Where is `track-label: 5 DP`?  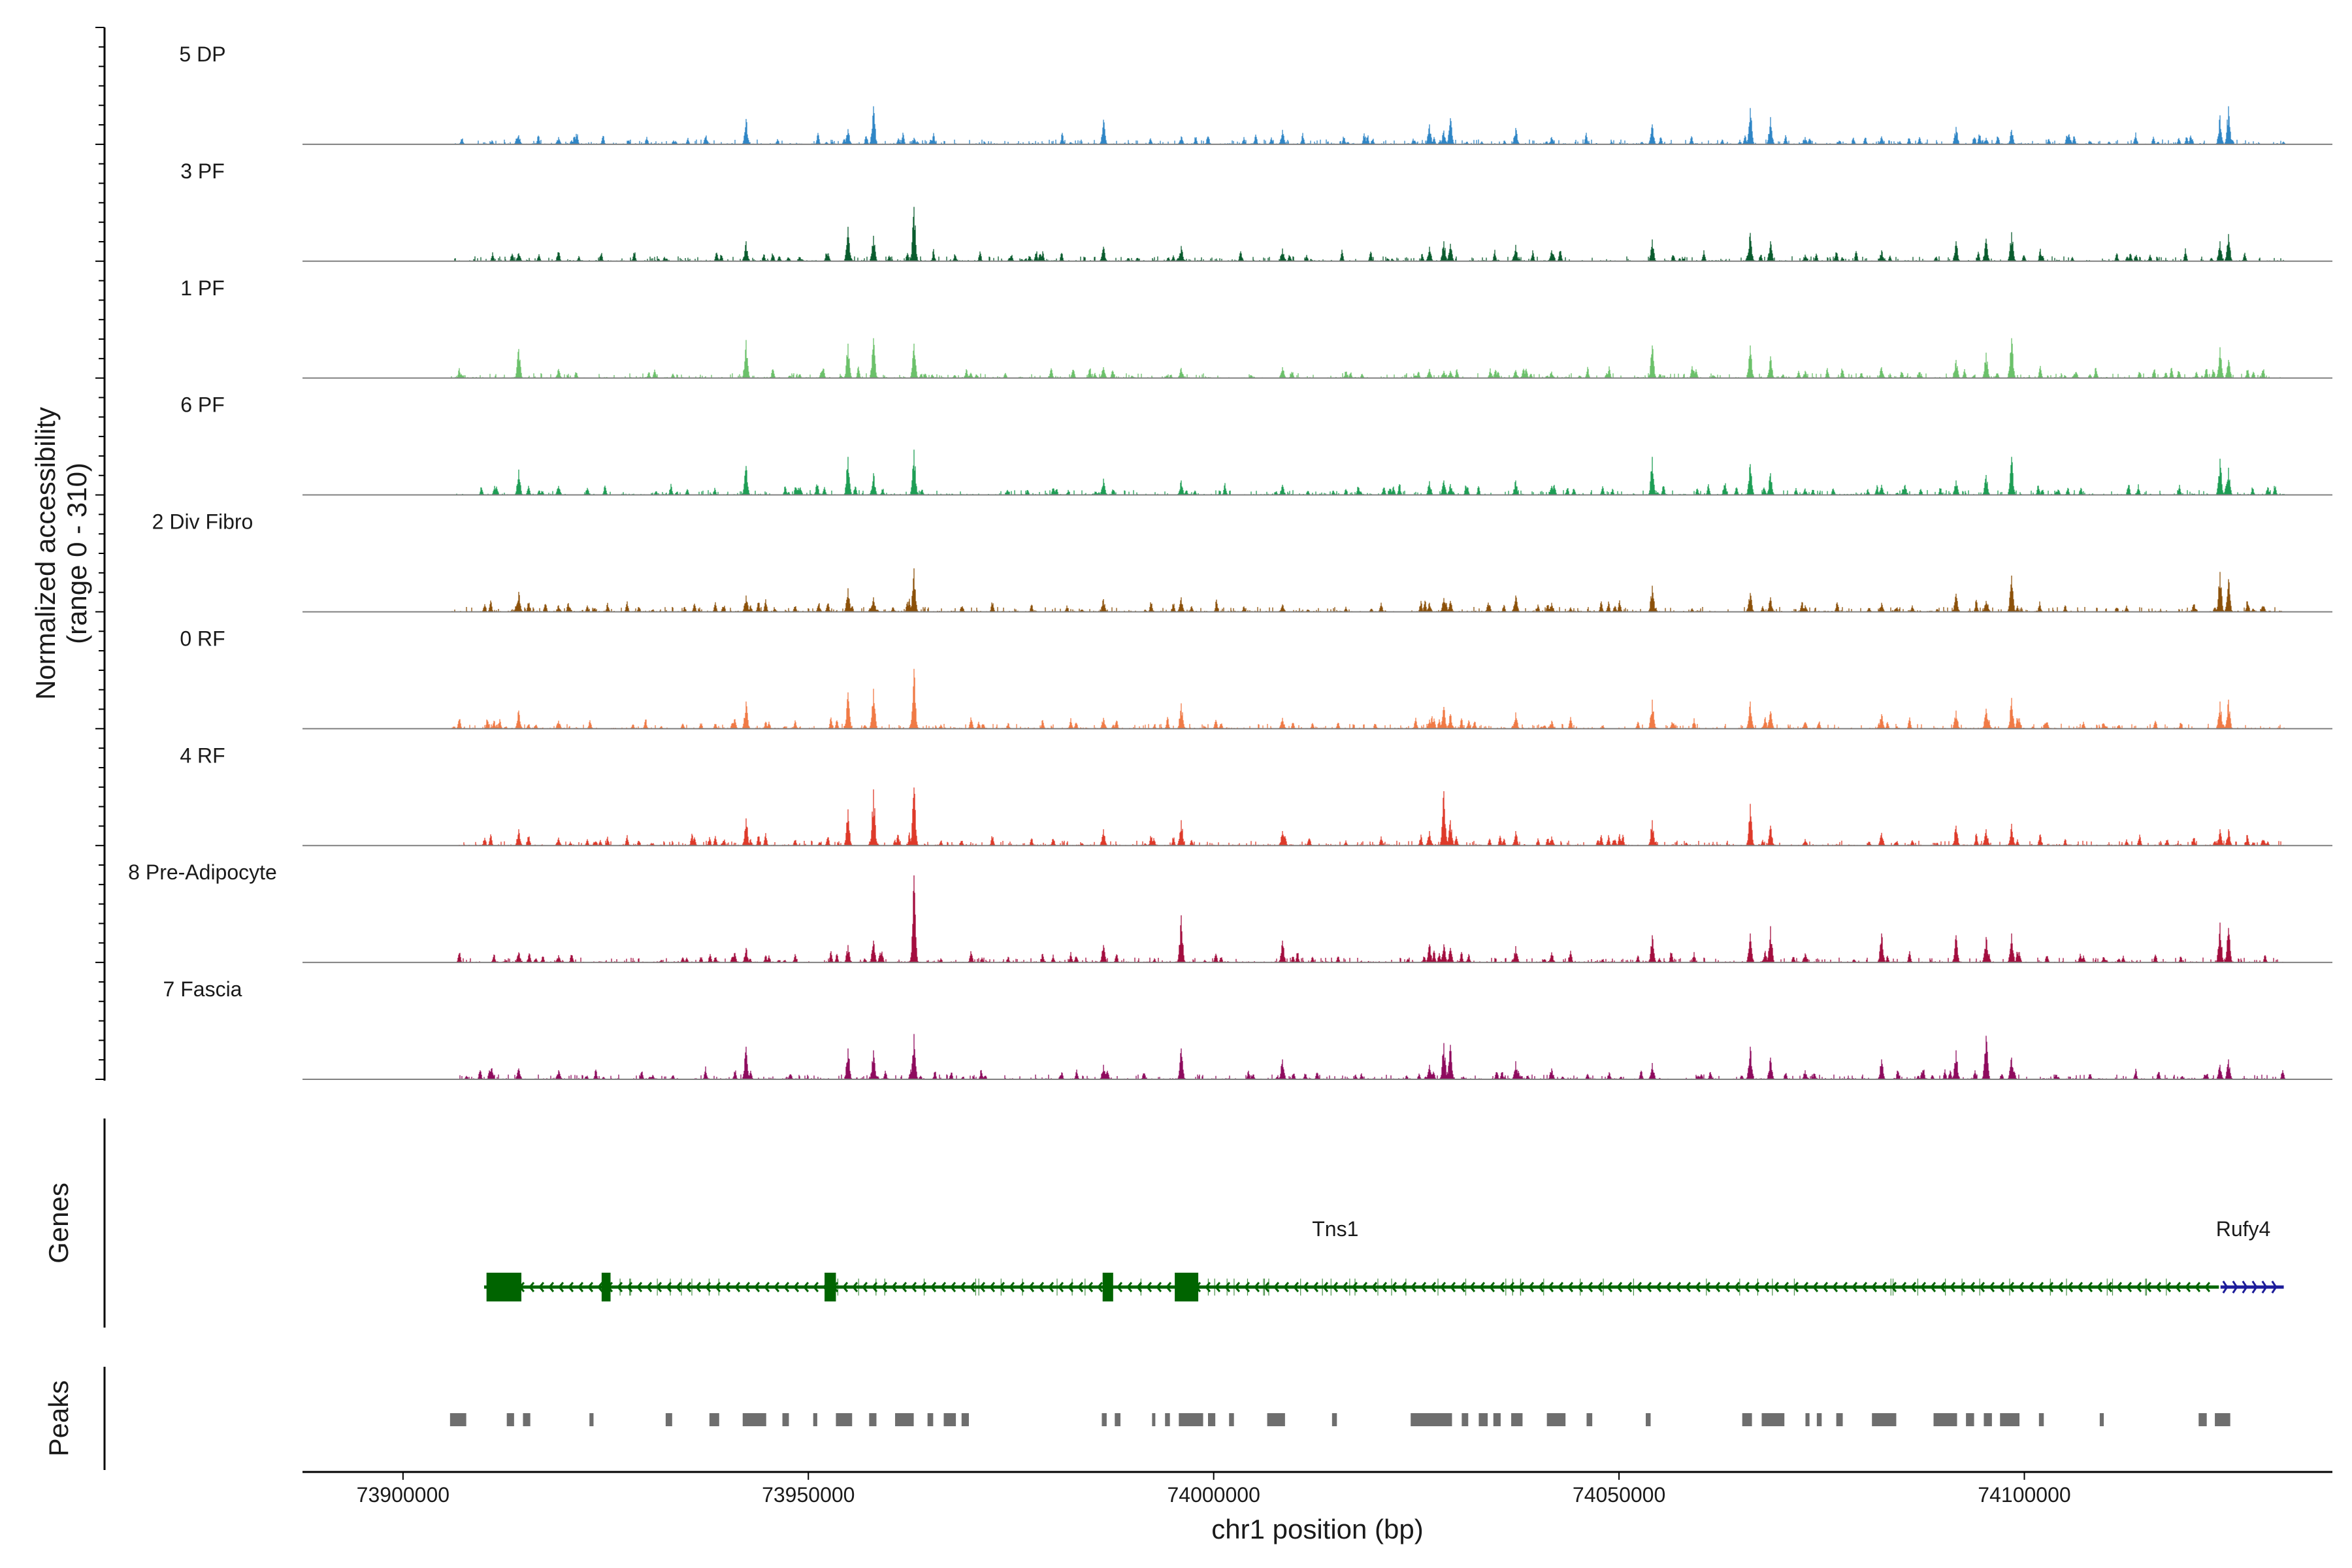
track-label: 5 DP is located at coordinates (202, 54).